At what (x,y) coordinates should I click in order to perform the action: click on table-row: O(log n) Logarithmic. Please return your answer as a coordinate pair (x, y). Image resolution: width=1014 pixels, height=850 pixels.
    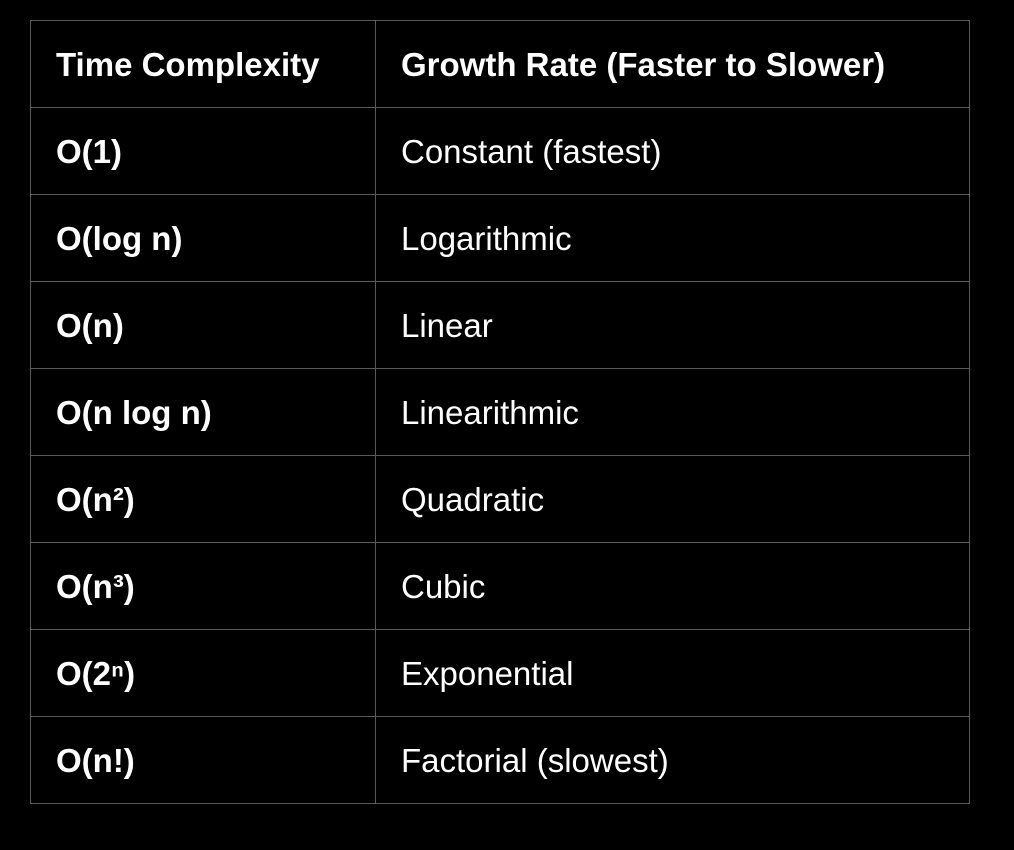
    Looking at the image, I should click on (500, 238).